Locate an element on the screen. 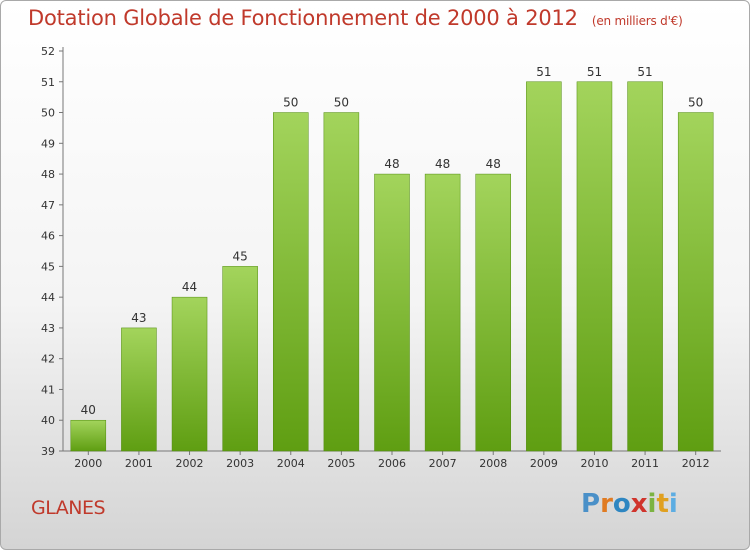 Image resolution: width=750 pixels, height=550 pixels. x-tick-label: 2004 is located at coordinates (291, 463).